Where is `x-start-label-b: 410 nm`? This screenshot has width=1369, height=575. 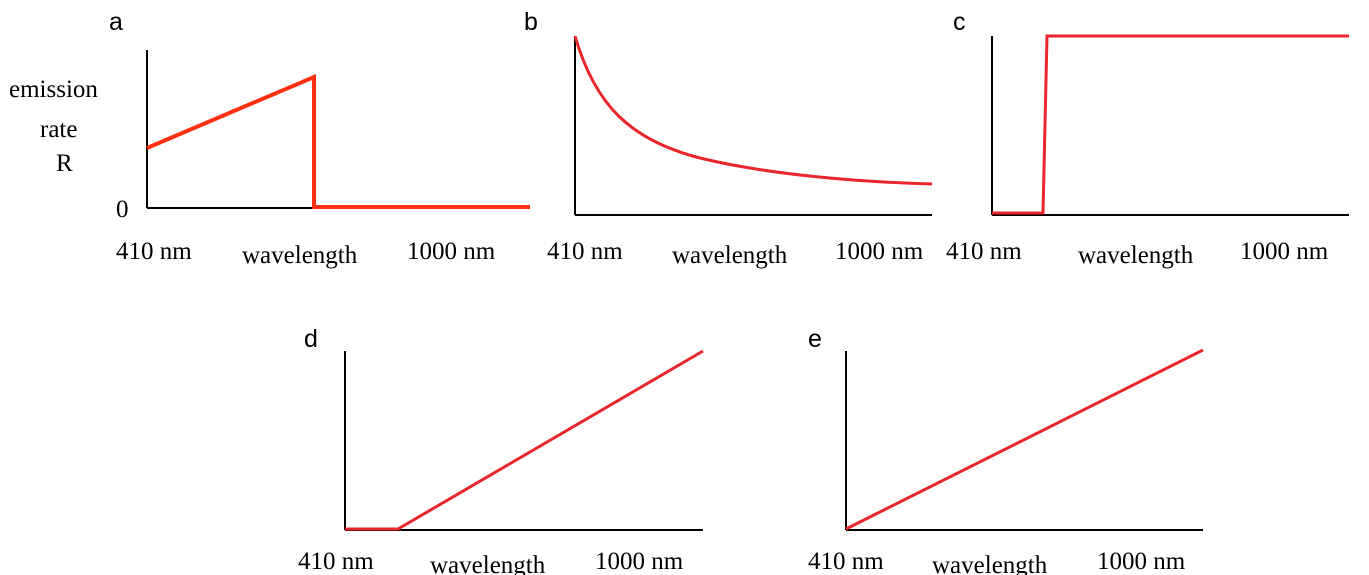
x-start-label-b: 410 nm is located at coordinates (585, 251).